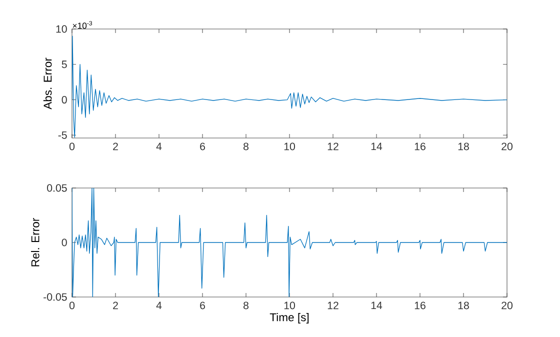 This screenshot has height=337, width=560. Describe the element at coordinates (57, 188) in the screenshot. I see `y-tick-label: 0.05` at that location.